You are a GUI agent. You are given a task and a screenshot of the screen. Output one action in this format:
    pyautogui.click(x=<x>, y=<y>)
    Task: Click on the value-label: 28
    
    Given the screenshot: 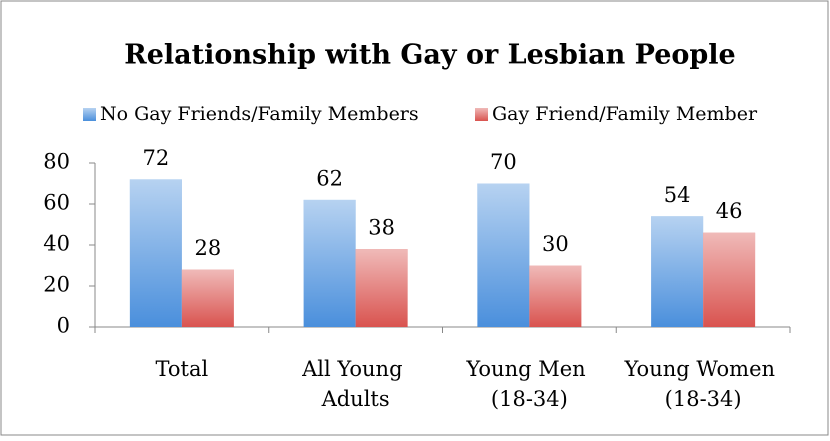 What is the action you would take?
    pyautogui.click(x=208, y=248)
    